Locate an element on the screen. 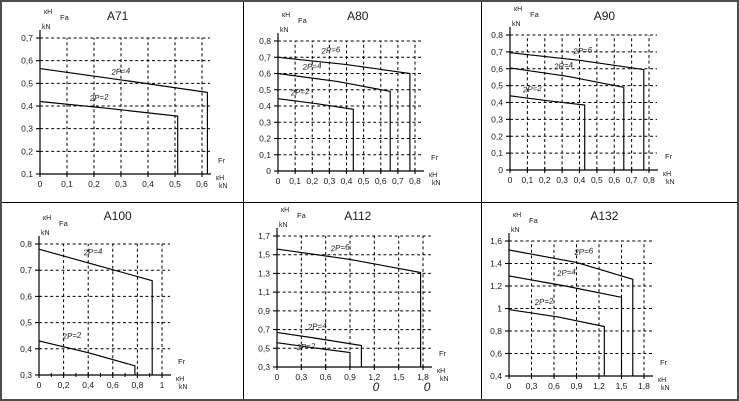 The image size is (739, 401). y-tick-label: 0,1 is located at coordinates (497, 153).